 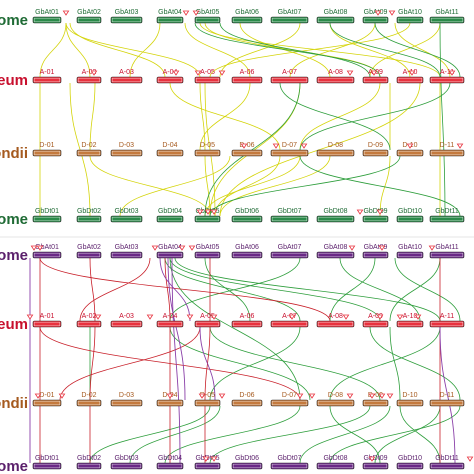 I want to click on chromosome-label: D-01, so click(x=46, y=395).